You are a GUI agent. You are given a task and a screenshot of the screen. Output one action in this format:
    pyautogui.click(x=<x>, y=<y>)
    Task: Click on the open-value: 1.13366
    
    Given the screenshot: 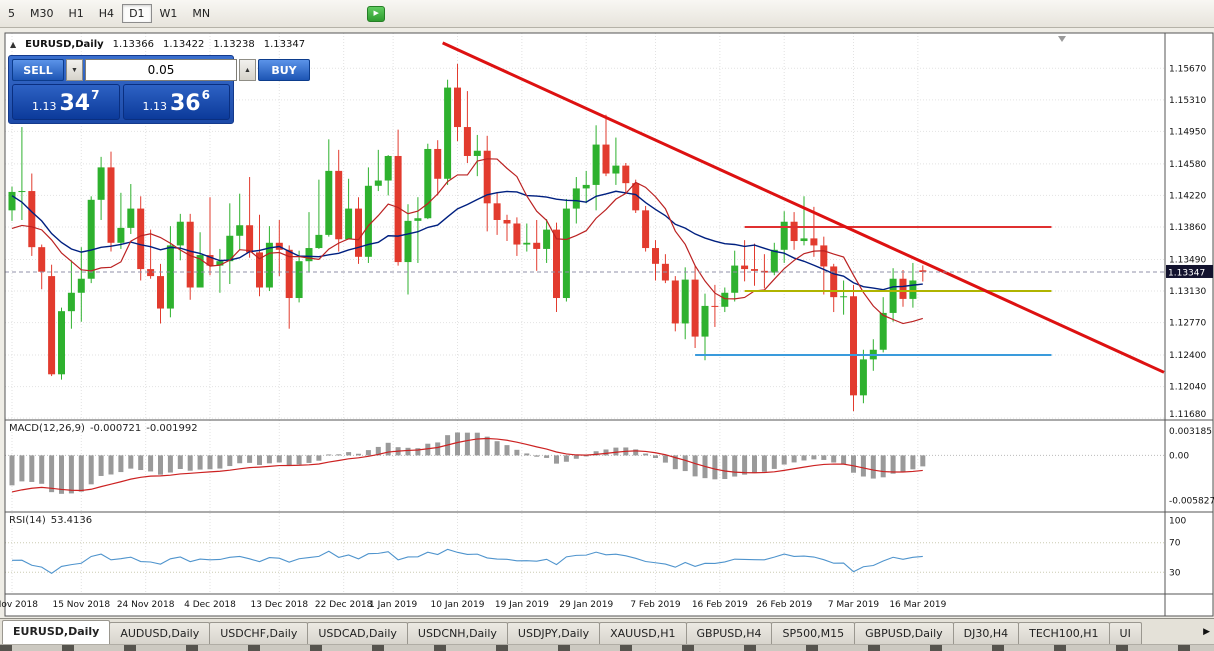 What is the action you would take?
    pyautogui.click(x=133, y=44)
    